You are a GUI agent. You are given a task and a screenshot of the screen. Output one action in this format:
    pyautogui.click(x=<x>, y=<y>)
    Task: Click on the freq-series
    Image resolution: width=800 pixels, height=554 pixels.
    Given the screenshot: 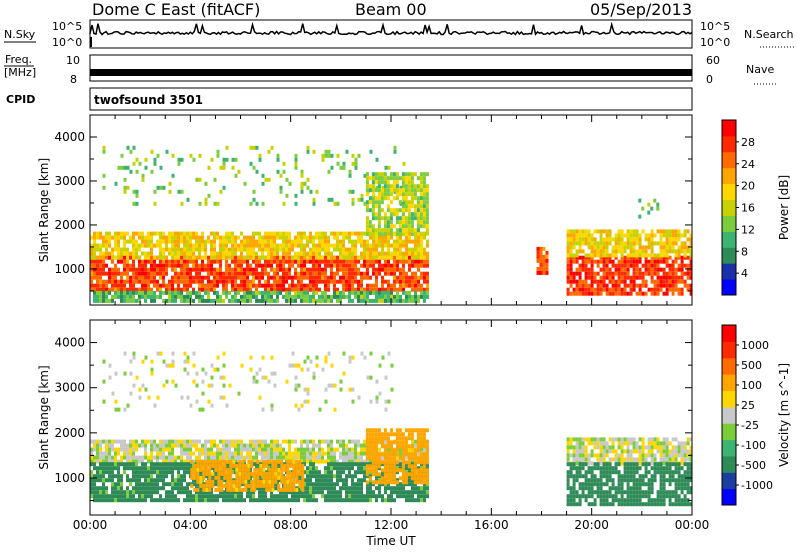 What is the action you would take?
    pyautogui.click(x=391, y=72)
    